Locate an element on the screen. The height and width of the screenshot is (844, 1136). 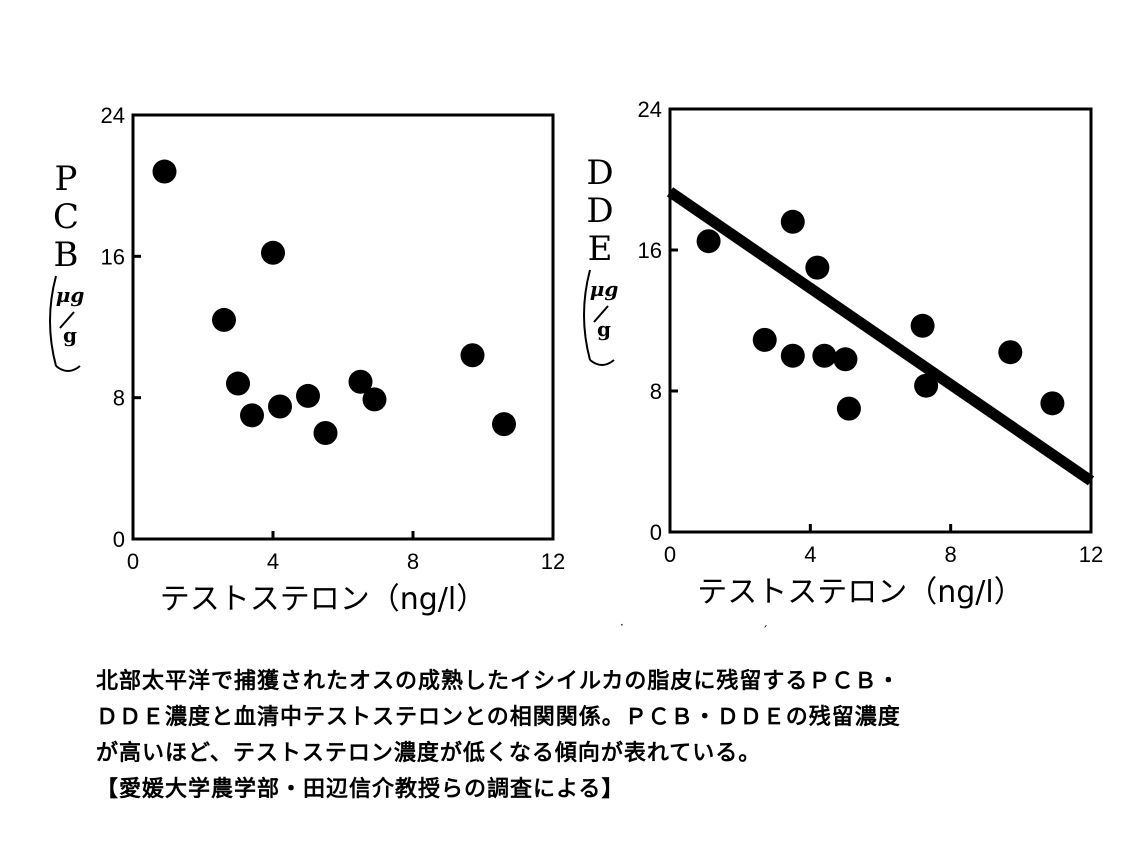
caption-line-2: ＤＤＥ濃度と血清中テストステロンとの相関関係。ＰＣＢ・ＤＤＥの残留濃度 is located at coordinates (498, 717).